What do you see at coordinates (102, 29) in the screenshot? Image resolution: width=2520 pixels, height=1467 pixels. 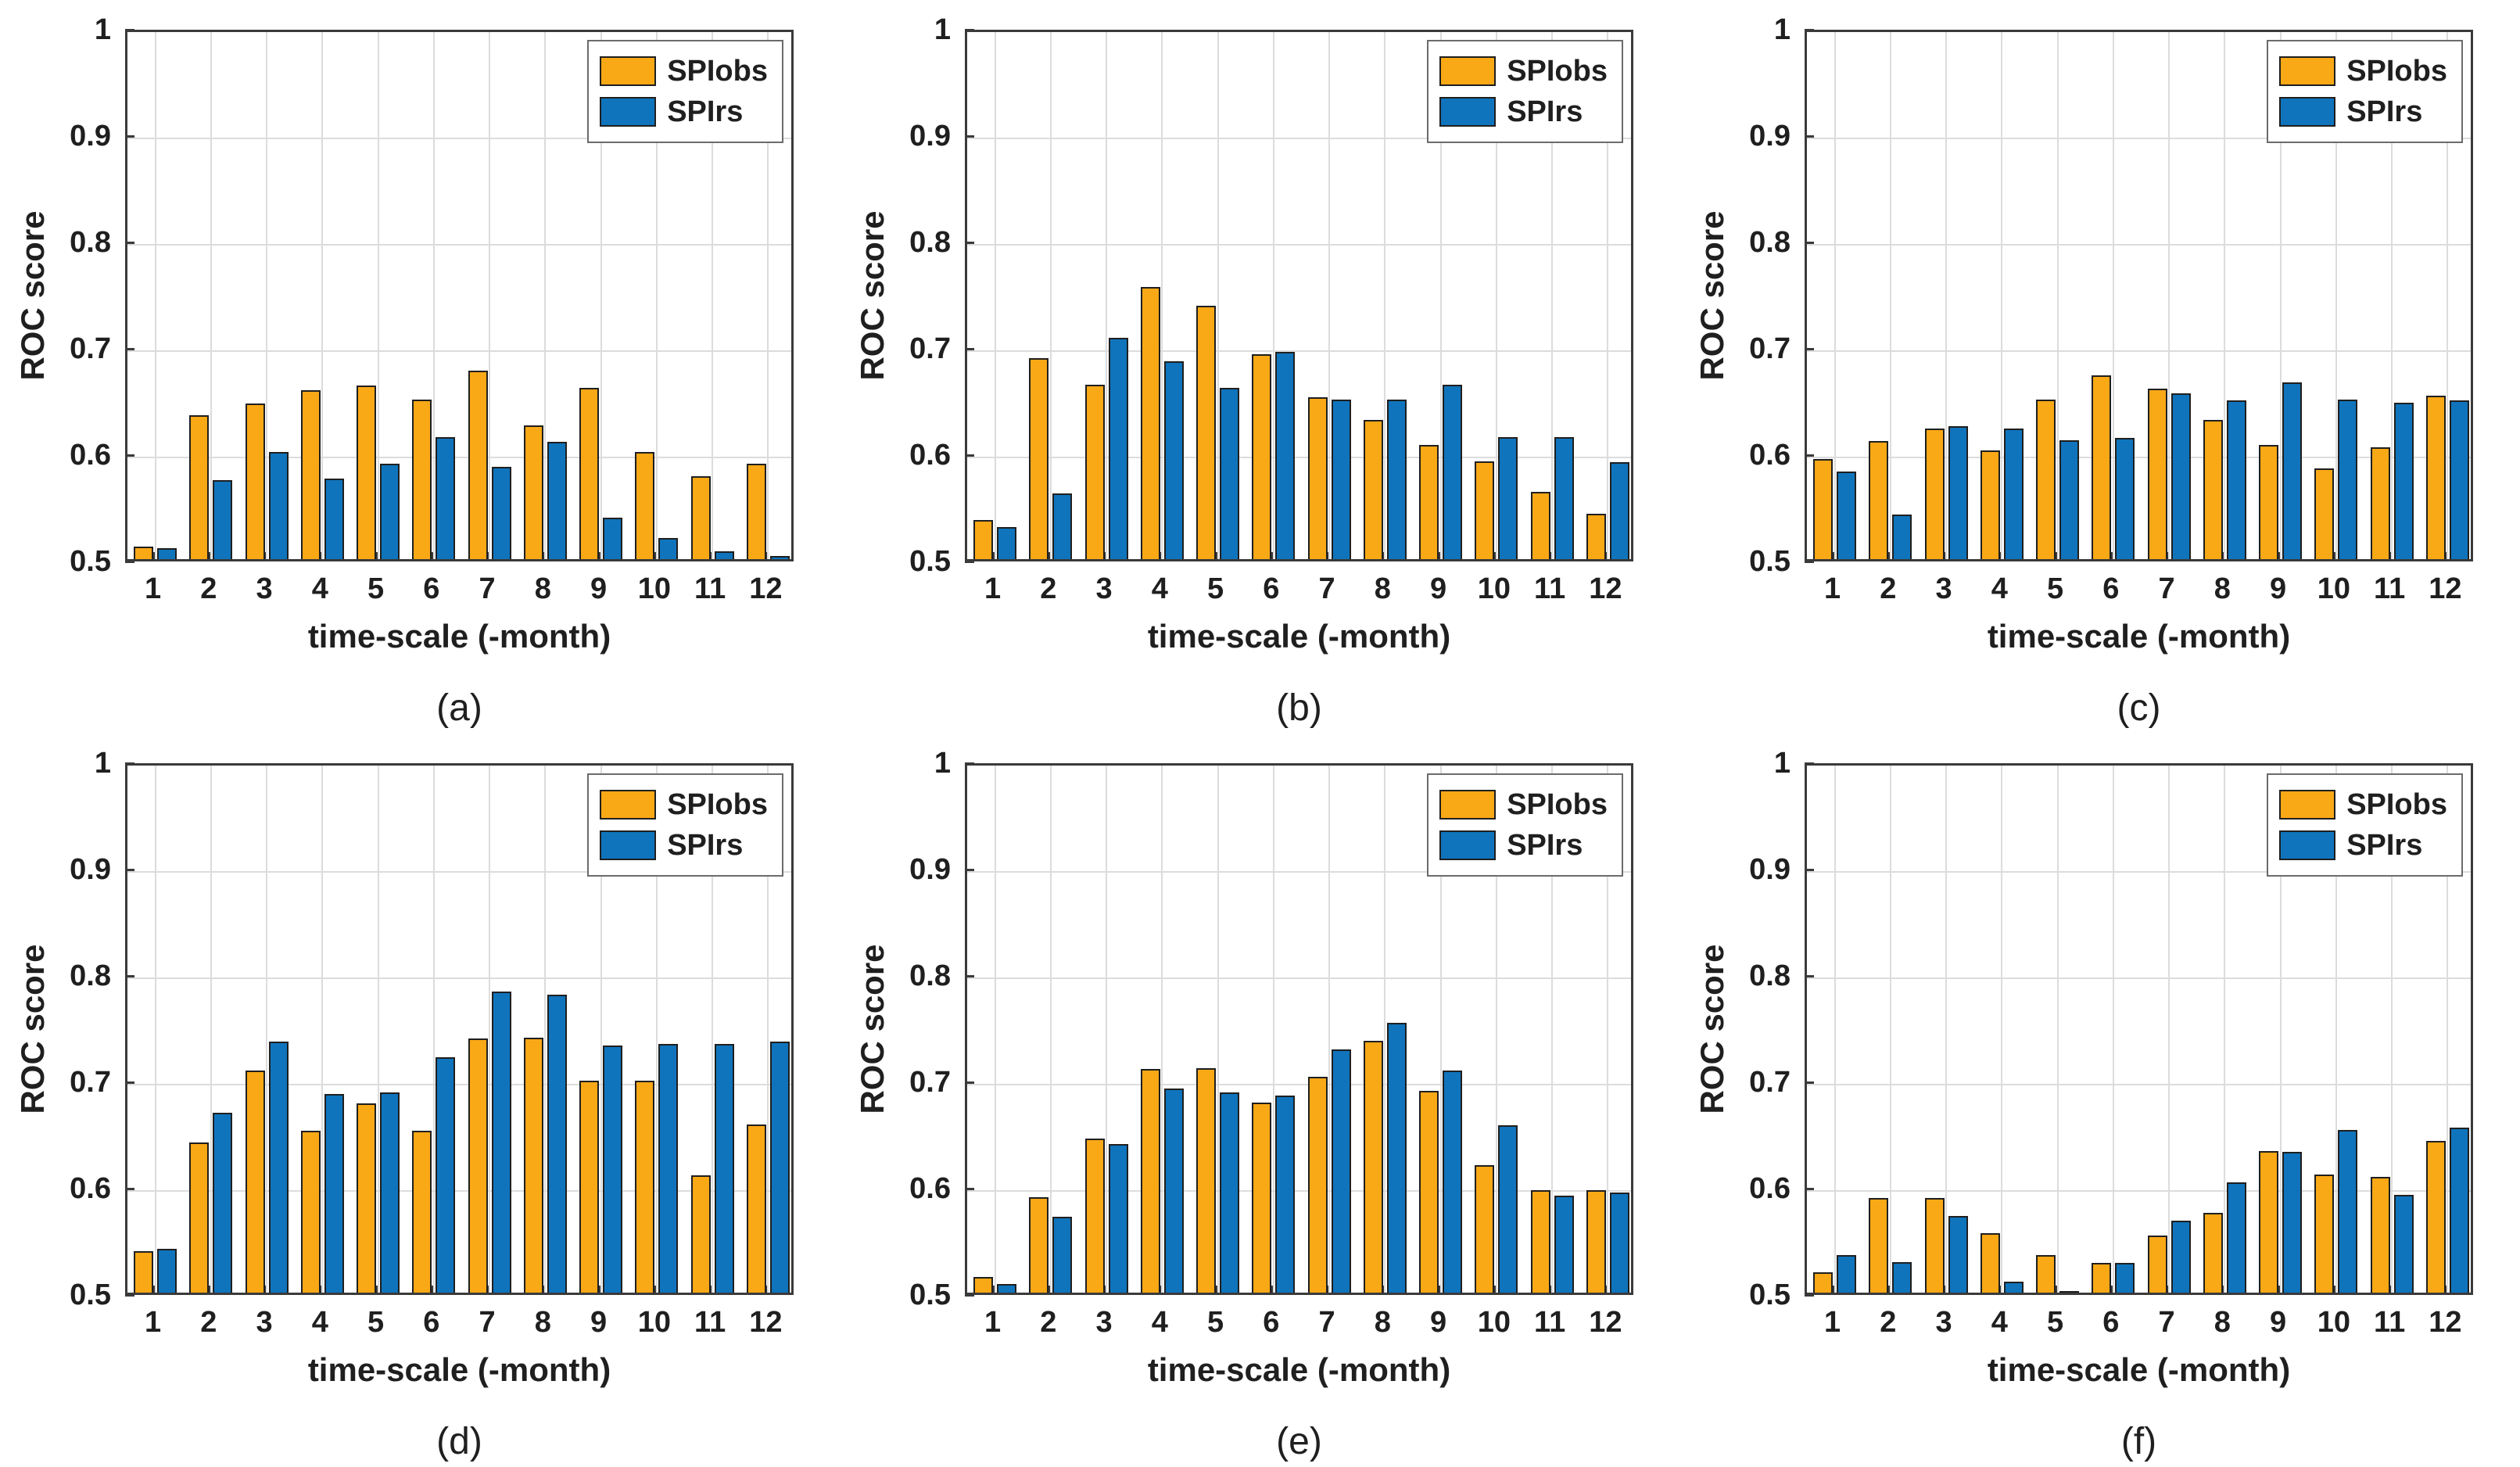 I see `y-tick-label: 1` at bounding box center [102, 29].